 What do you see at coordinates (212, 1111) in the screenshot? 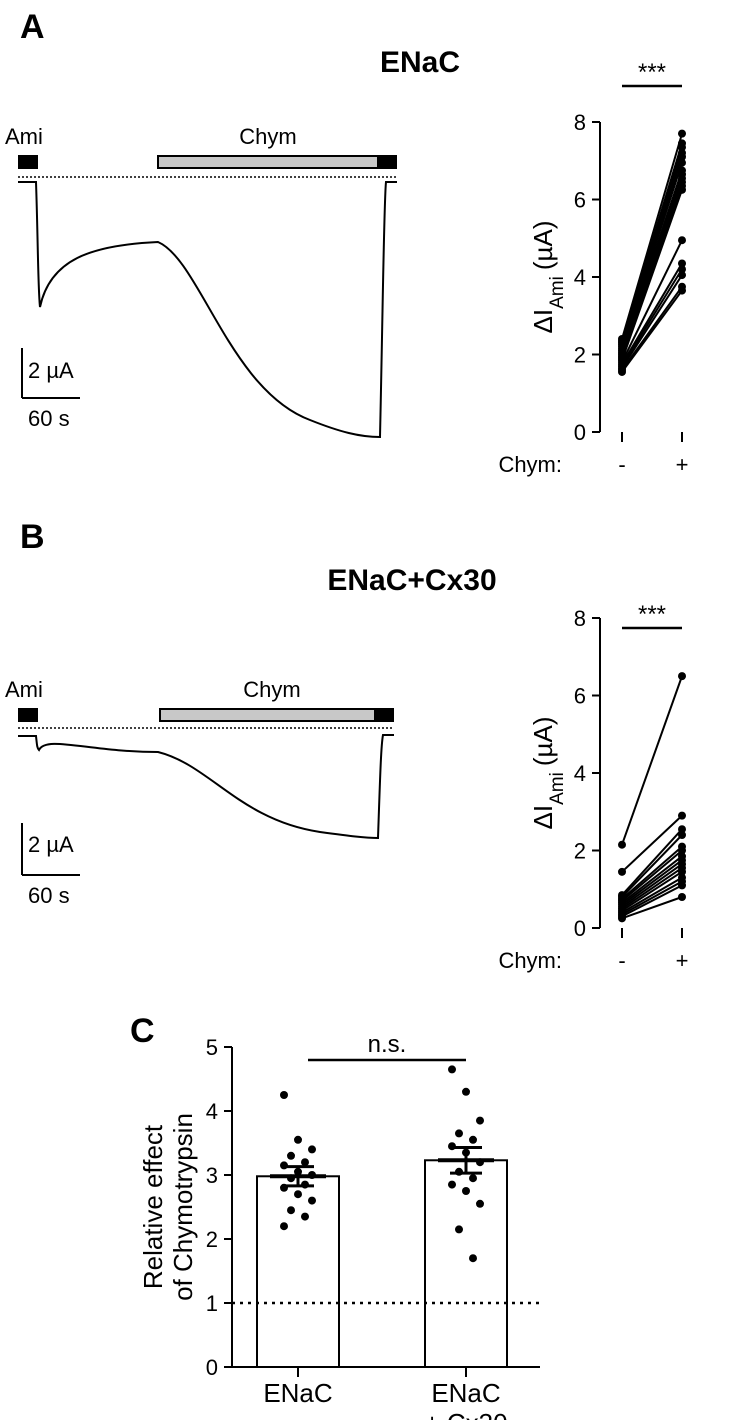
I see `y-tick-label-4: 4` at bounding box center [212, 1111].